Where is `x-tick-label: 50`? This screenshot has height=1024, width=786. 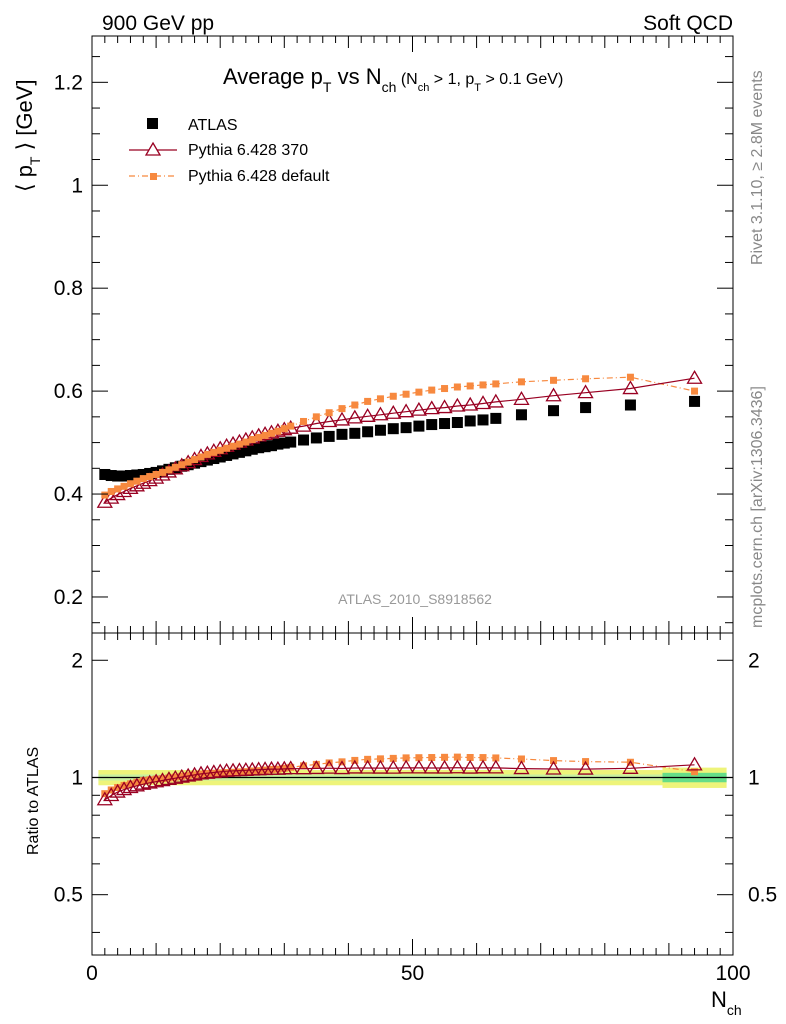
x-tick-label: 50 is located at coordinates (412, 973).